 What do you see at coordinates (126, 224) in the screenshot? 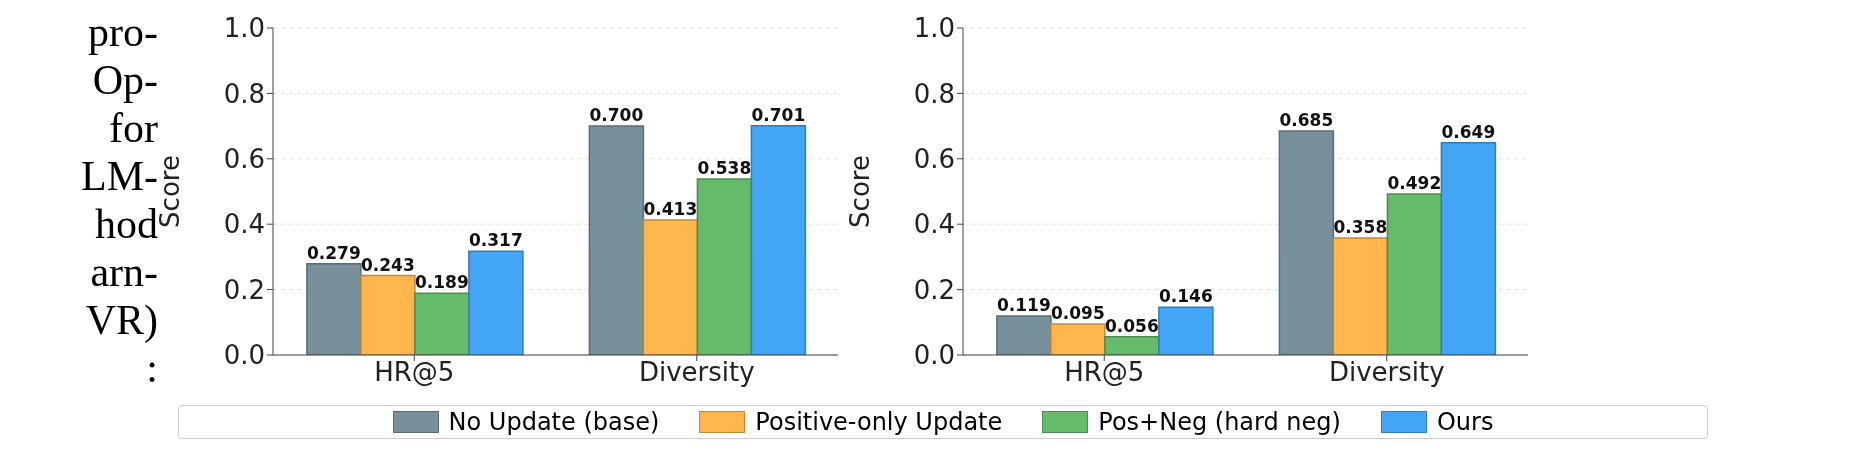
I see `text: hod` at bounding box center [126, 224].